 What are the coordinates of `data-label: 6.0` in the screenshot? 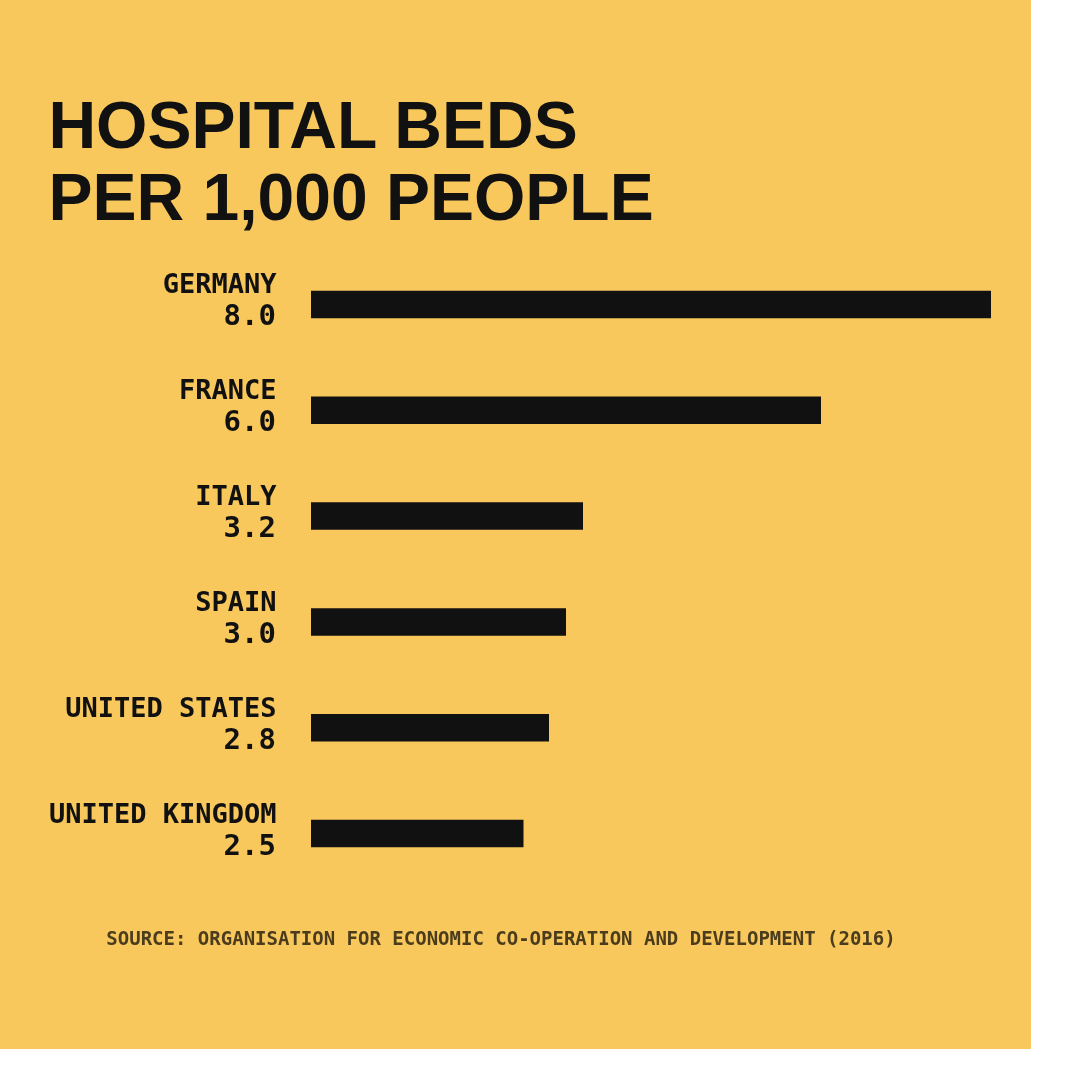 It's located at (249, 421).